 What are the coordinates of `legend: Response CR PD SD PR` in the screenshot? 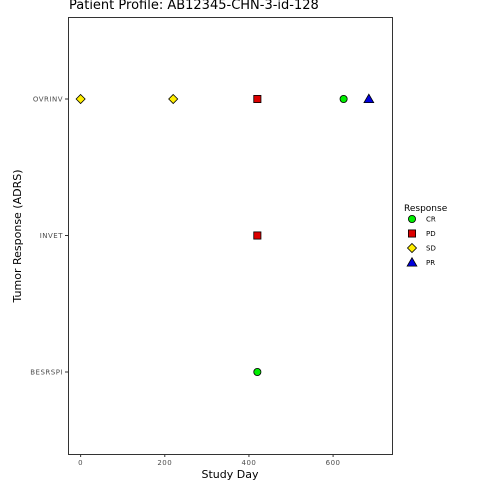 It's located at (426, 235).